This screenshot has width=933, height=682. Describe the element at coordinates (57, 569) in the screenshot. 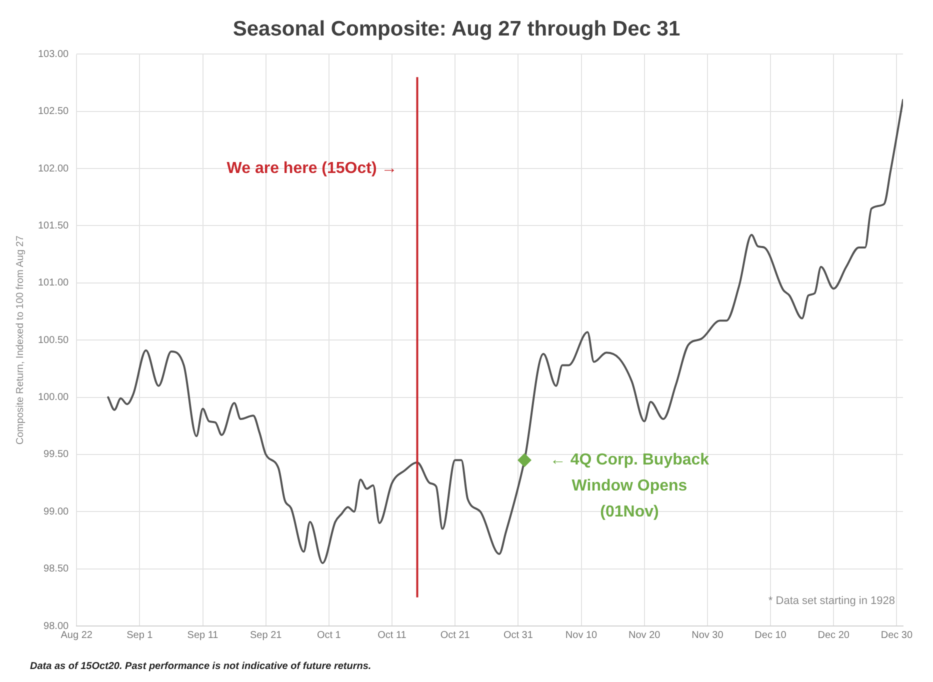

I see `y-tick-label: 98.50` at that location.